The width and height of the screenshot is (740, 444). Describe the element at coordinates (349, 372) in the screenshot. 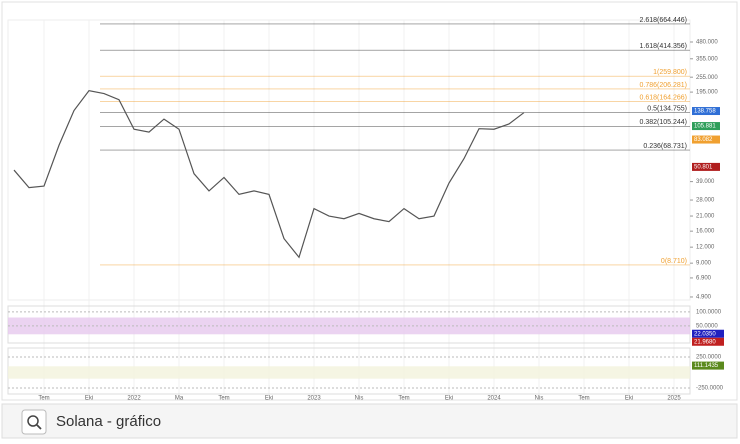

I see `panel-band` at that location.